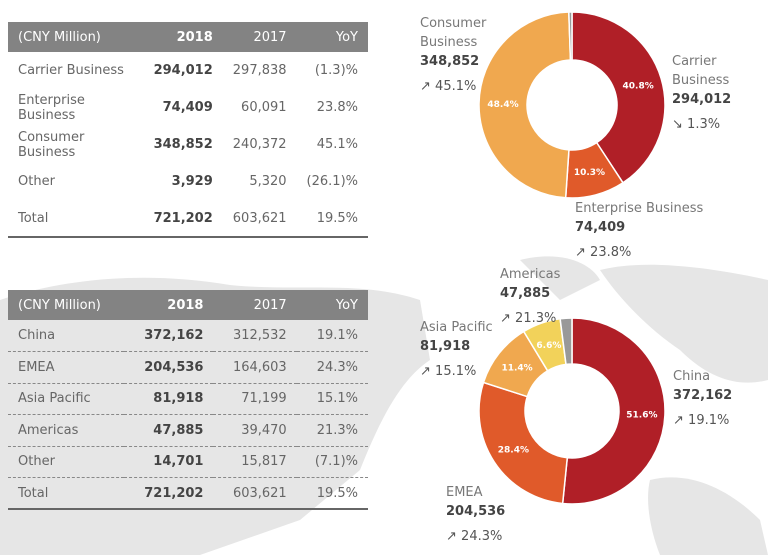  Describe the element at coordinates (259, 144) in the screenshot. I see `value-2017: 240,372` at that location.